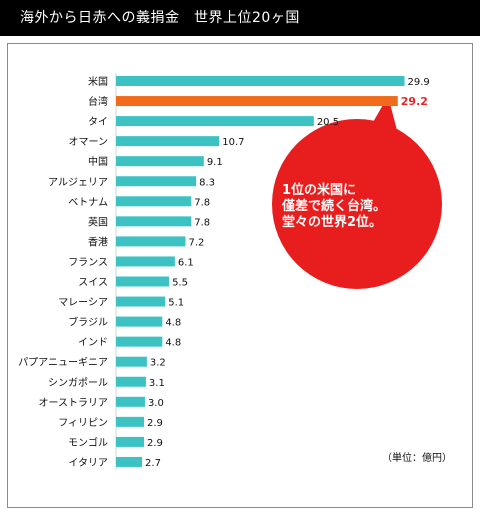 This screenshot has width=480, height=515. Describe the element at coordinates (385, 115) in the screenshot. I see `callout-pointer` at that location.